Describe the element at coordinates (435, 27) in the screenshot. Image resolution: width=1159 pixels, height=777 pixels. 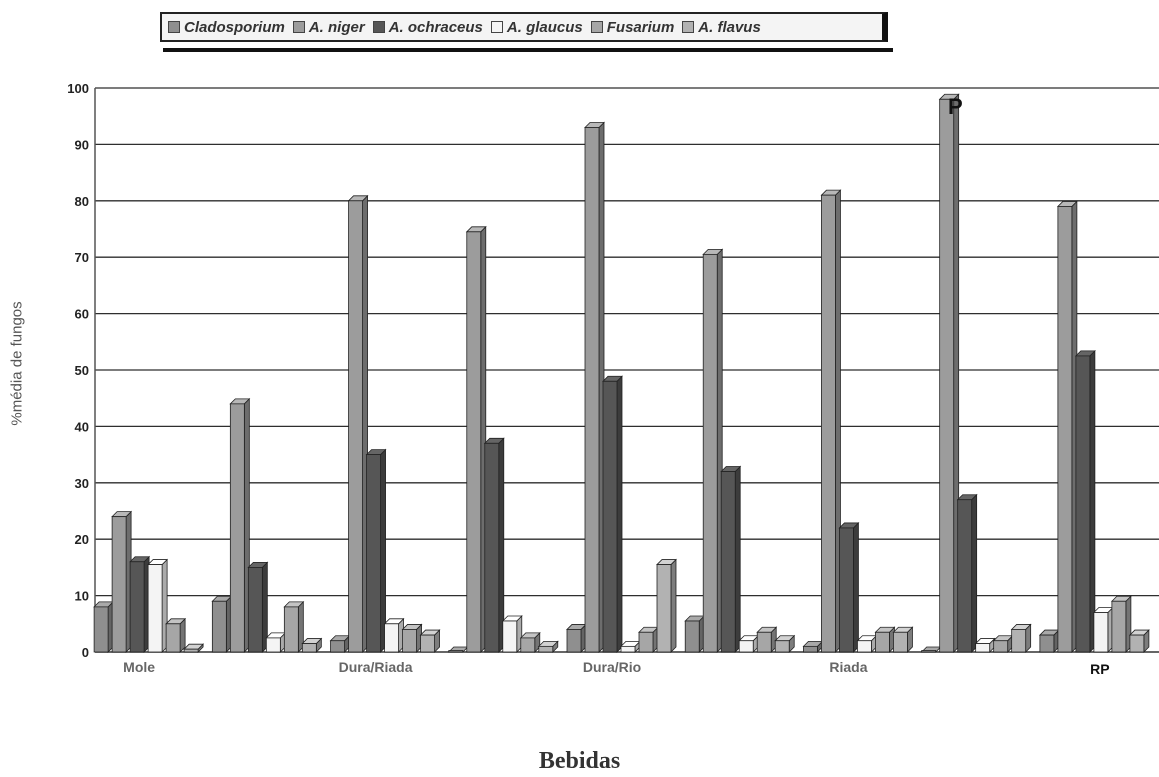
I see `legend-label: A. ochraceus` at that location.